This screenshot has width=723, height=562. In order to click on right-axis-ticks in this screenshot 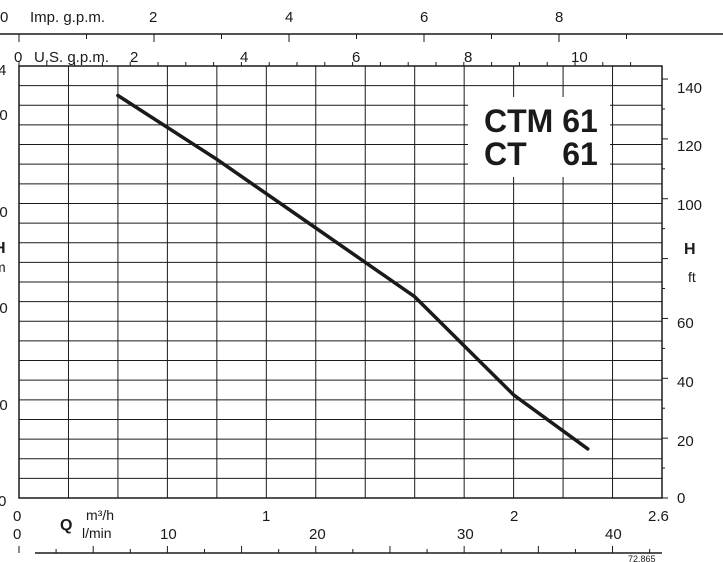, I will do `click(665, 288)`.